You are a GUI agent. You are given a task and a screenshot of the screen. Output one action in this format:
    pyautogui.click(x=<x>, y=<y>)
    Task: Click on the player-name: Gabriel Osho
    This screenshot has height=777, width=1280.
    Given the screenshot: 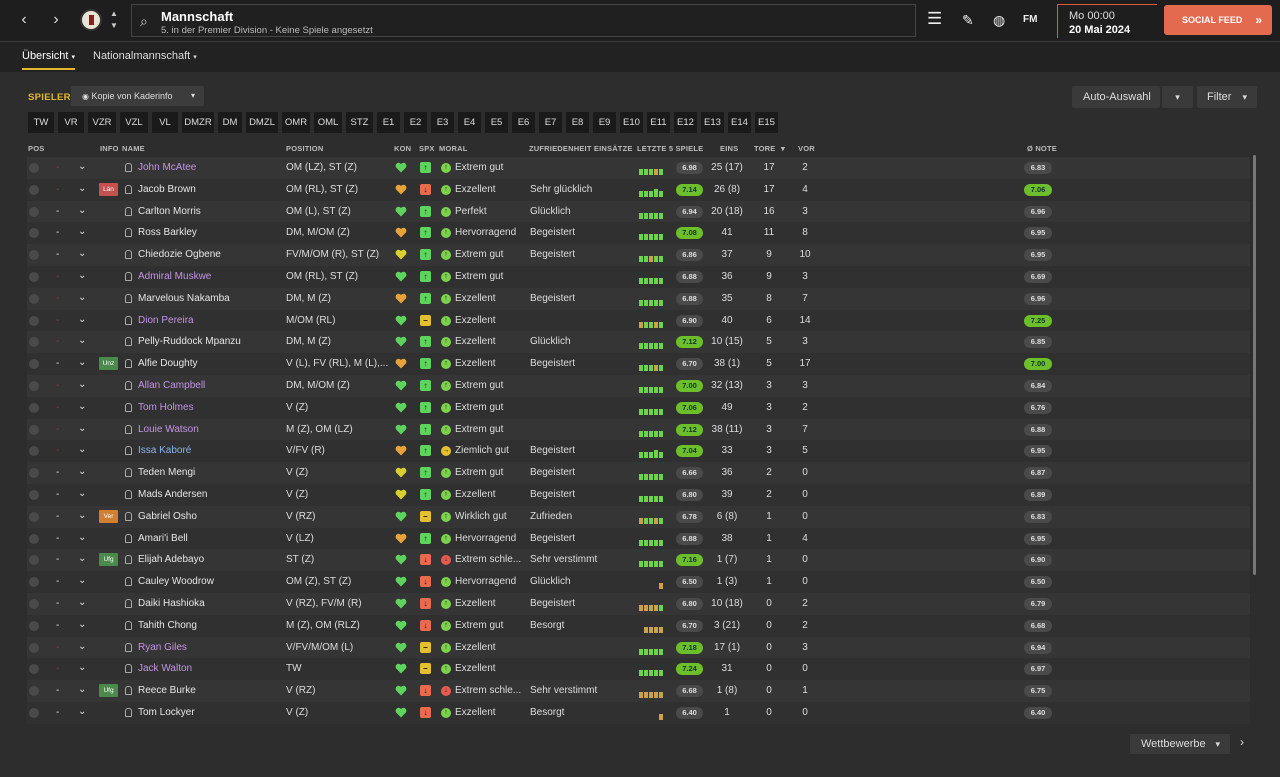 What is the action you would take?
    pyautogui.click(x=167, y=516)
    